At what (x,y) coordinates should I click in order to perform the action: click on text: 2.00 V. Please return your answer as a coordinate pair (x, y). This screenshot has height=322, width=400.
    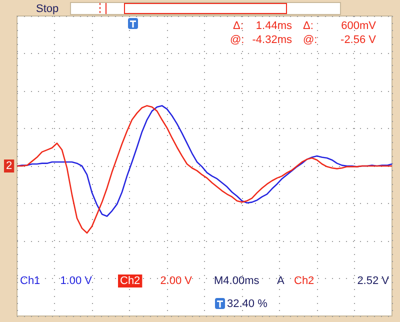
    Looking at the image, I should click on (176, 281).